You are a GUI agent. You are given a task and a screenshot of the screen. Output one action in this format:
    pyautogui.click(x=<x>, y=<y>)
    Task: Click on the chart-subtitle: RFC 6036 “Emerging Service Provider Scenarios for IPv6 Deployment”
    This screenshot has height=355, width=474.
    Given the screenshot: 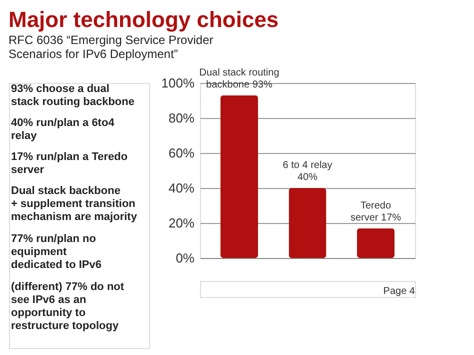 What is the action you would take?
    pyautogui.click(x=111, y=46)
    